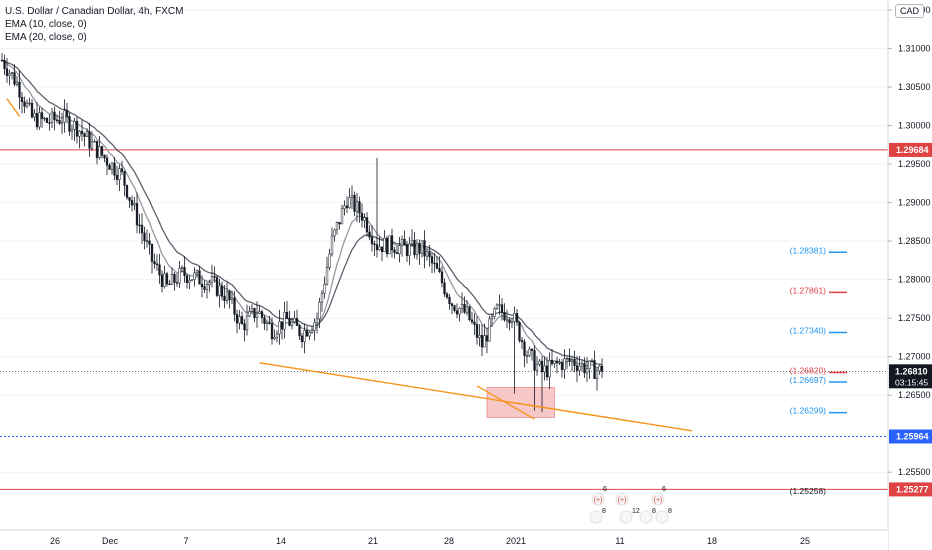  I want to click on time-axis-bg, so click(444, 540).